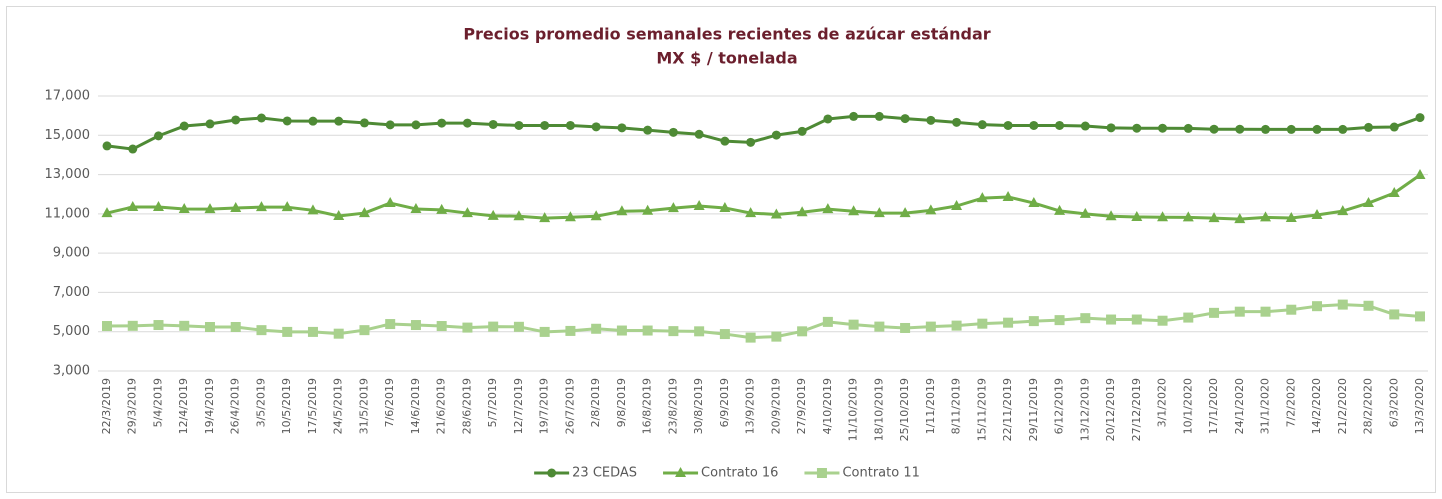 The width and height of the screenshot is (1442, 499). What do you see at coordinates (1187, 406) in the screenshot?
I see `x-tick-label: 10/1/2020` at bounding box center [1187, 406].